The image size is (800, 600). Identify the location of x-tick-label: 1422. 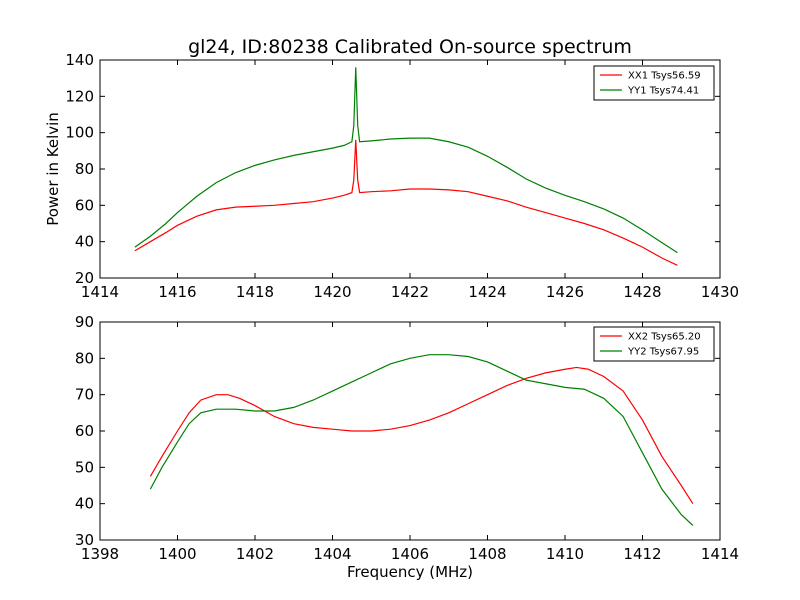
(410, 292).